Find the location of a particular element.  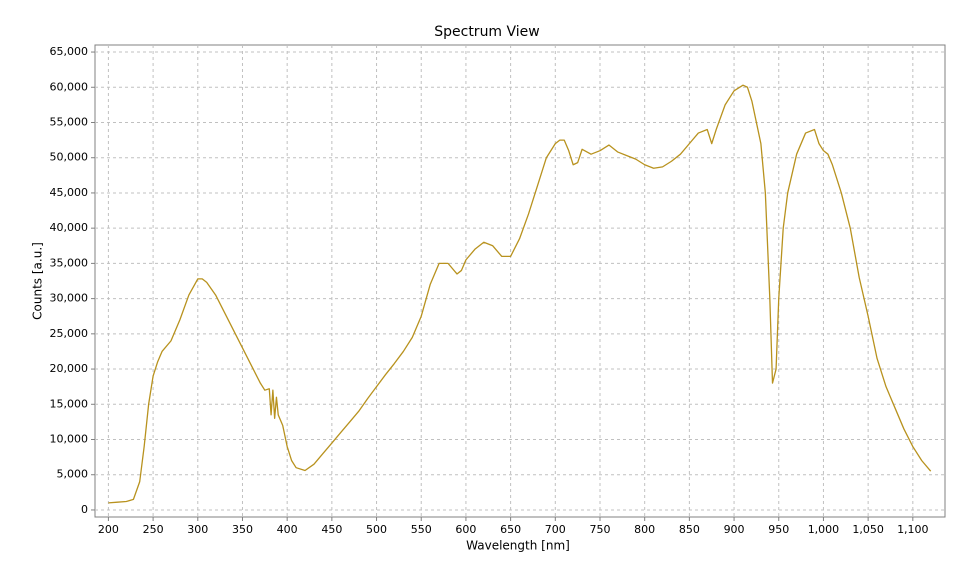

y-tick-label: 65,000 is located at coordinates (69, 51).